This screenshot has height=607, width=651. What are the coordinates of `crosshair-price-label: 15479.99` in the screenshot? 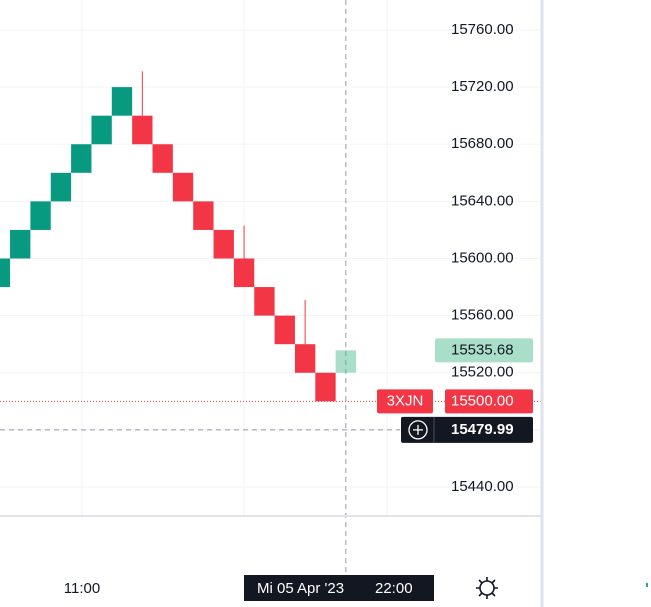 It's located at (482, 429).